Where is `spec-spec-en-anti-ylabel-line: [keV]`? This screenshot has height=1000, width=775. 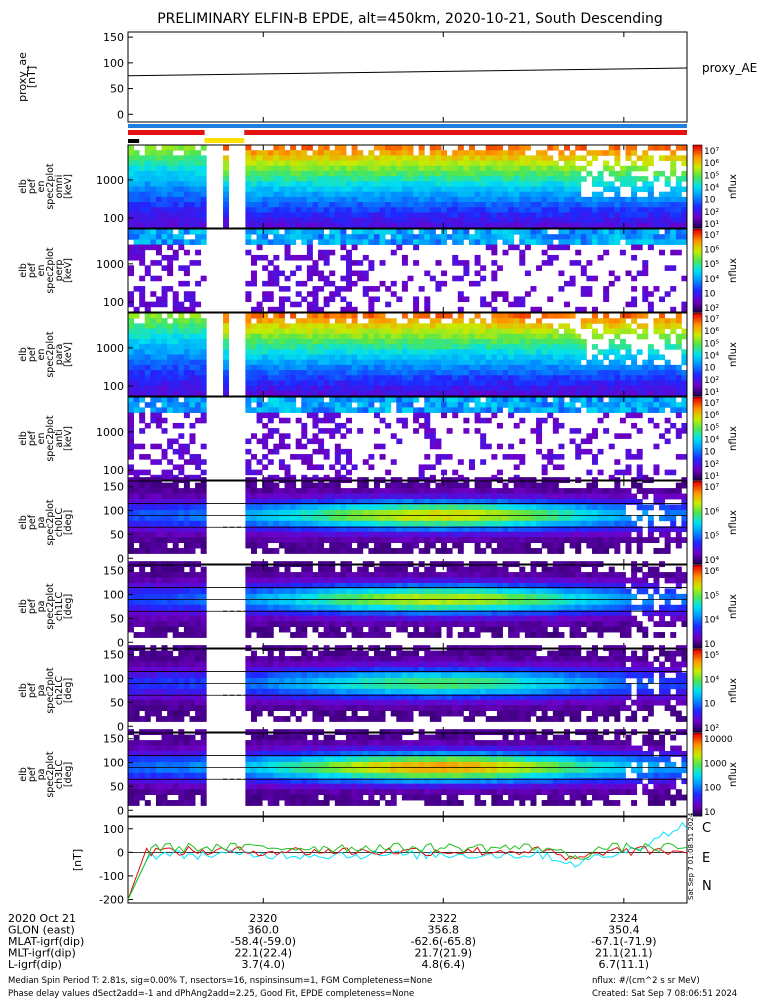
spec-spec-en-anti-ylabel-line: [keV] is located at coordinates (68, 438).